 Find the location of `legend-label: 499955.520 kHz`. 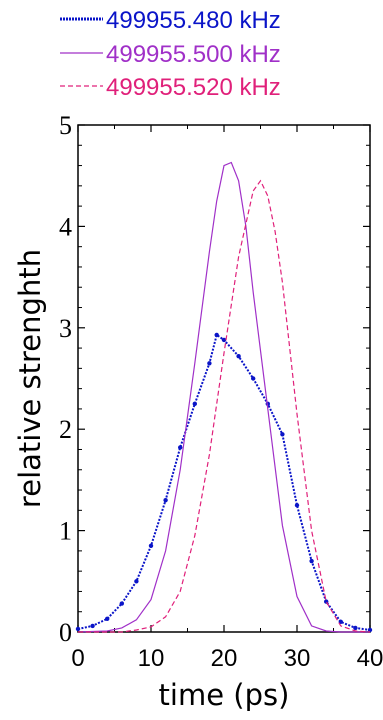

legend-label: 499955.520 kHz is located at coordinates (193, 87).